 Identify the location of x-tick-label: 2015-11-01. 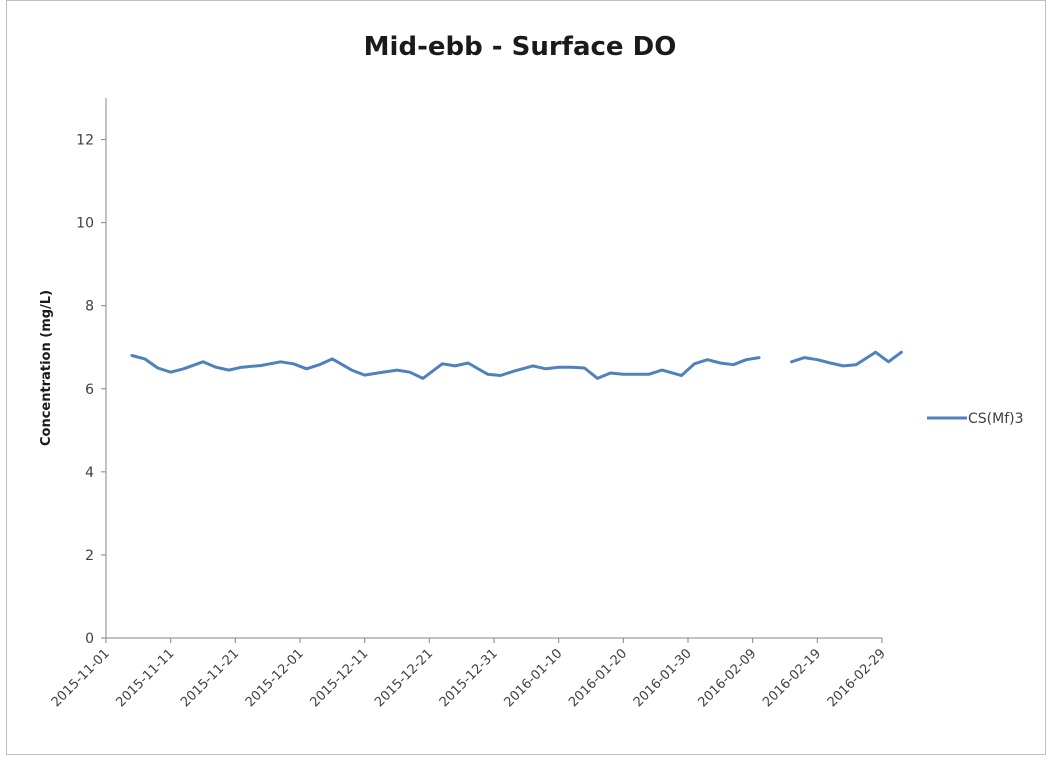
(81, 678).